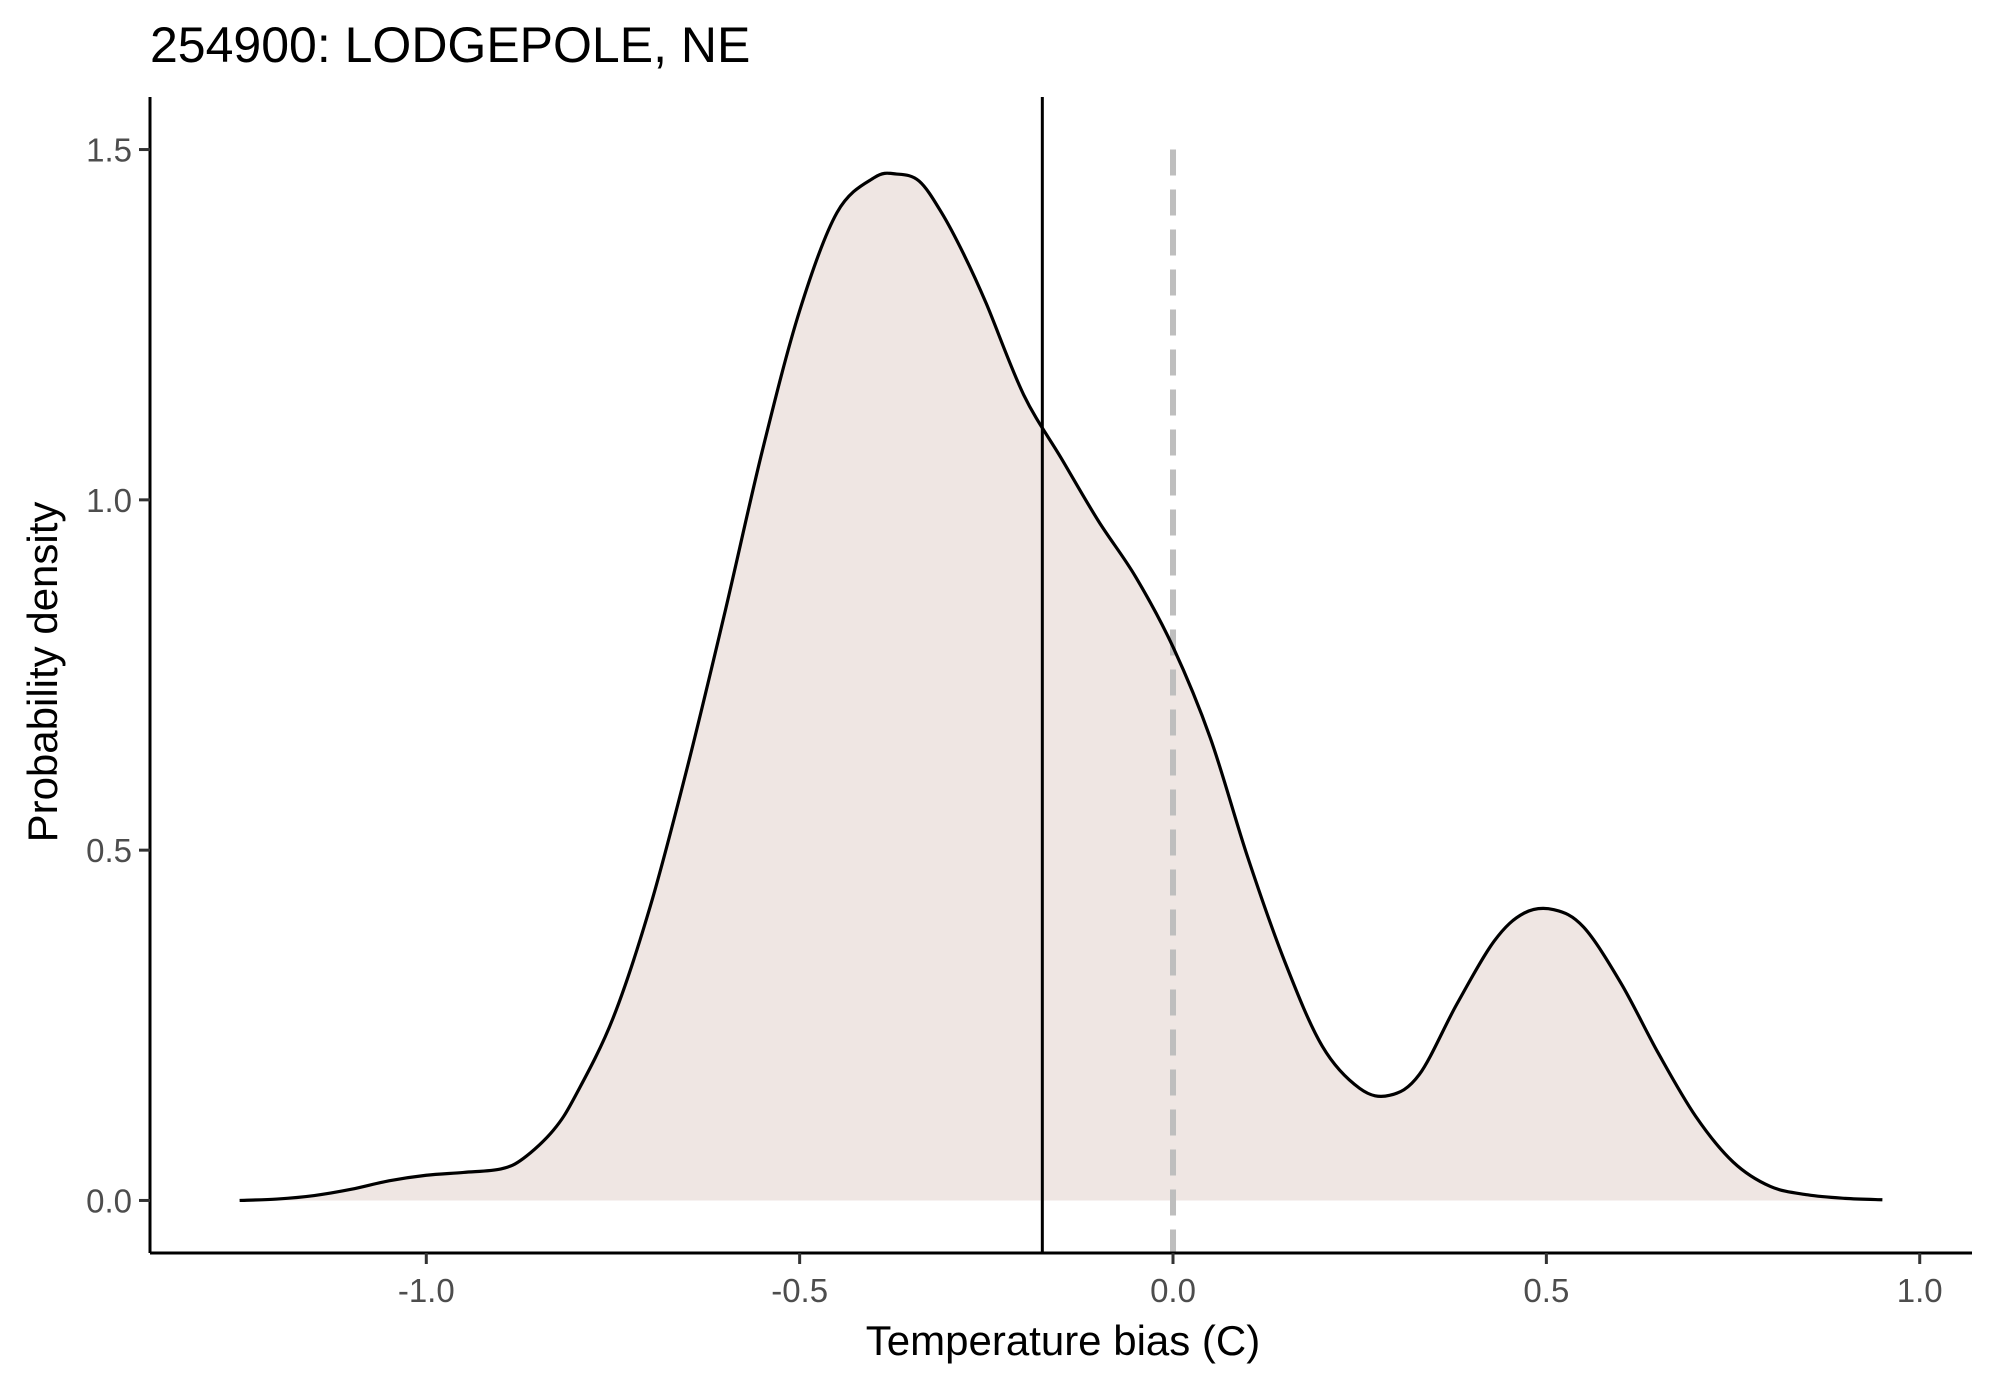 The width and height of the screenshot is (1990, 1384). I want to click on x-tick-label: 1.0, so click(1920, 1290).